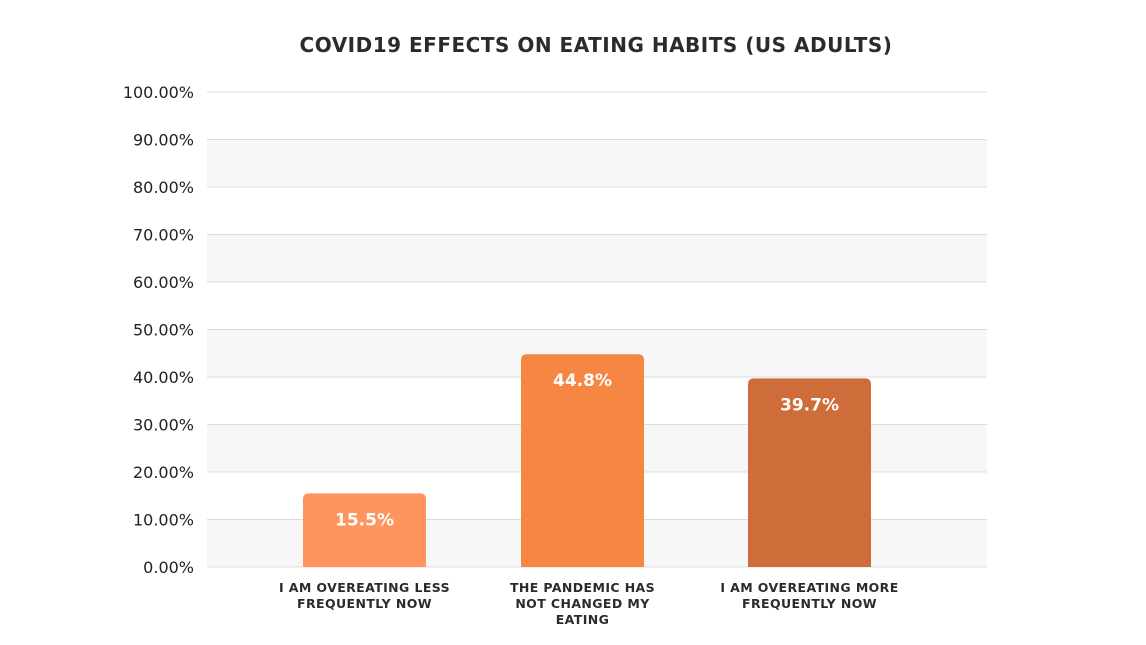 The width and height of the screenshot is (1146, 645). Describe the element at coordinates (163, 282) in the screenshot. I see `y-tick-label: 60.00%` at that location.